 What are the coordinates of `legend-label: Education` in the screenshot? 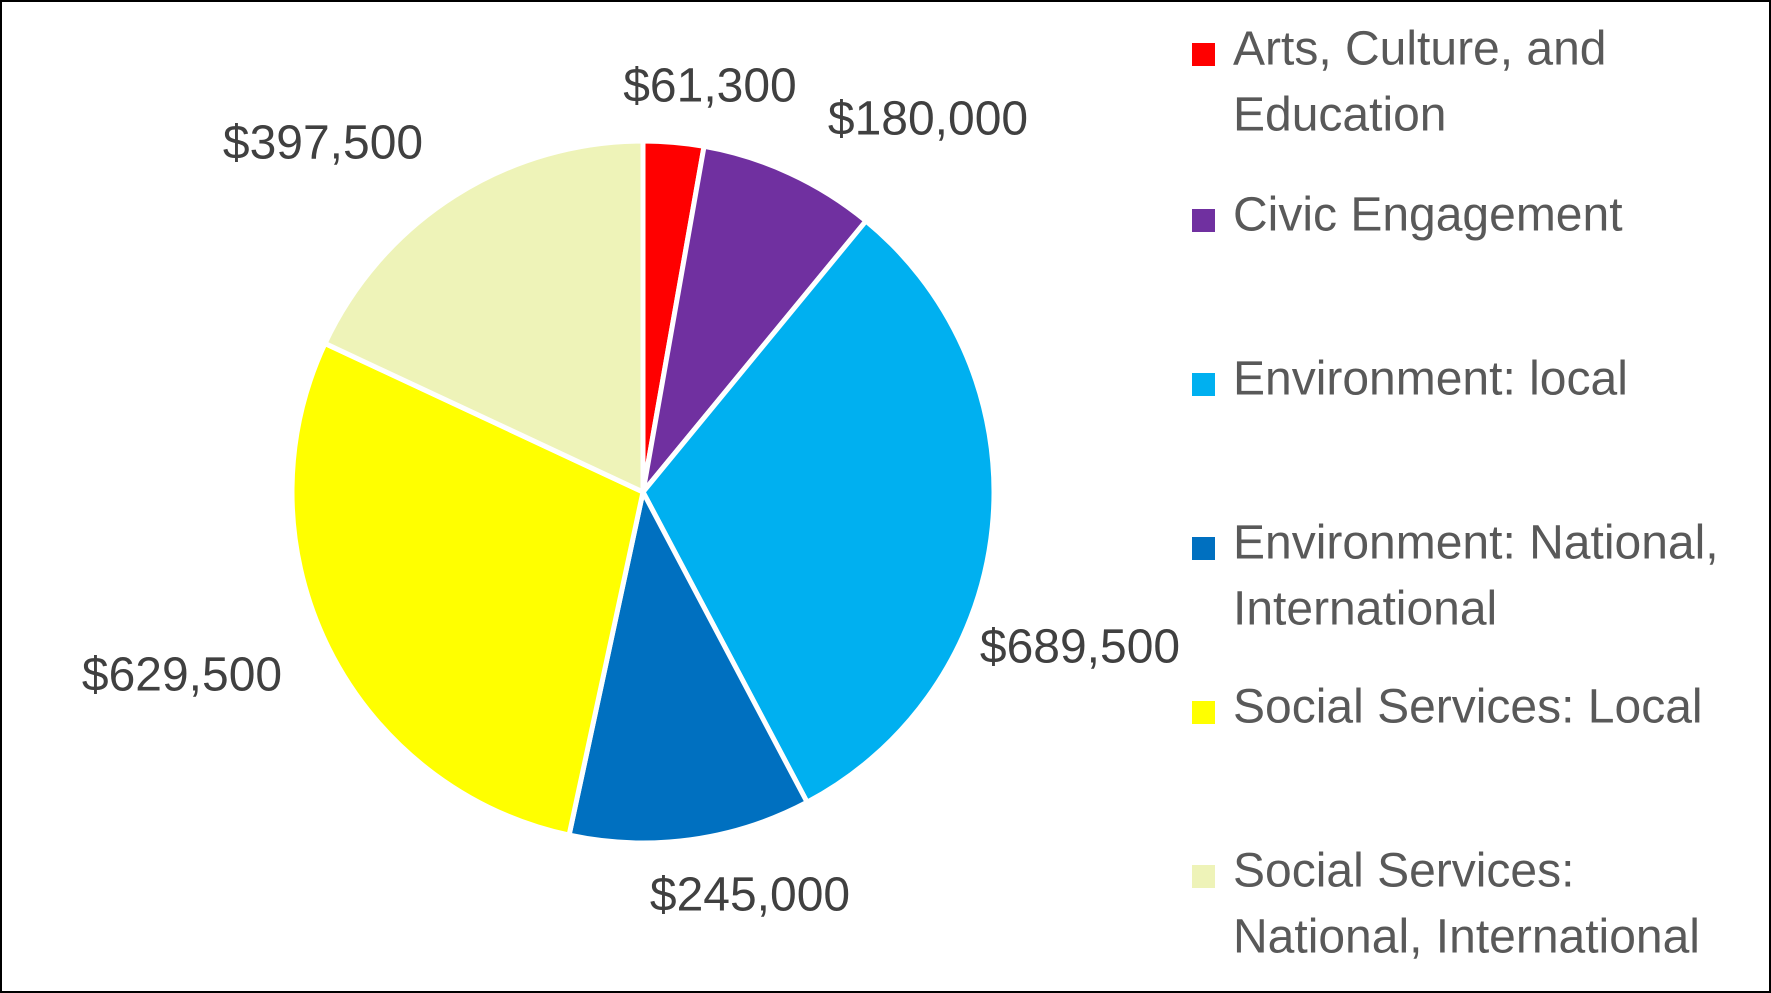 It's located at (1340, 115).